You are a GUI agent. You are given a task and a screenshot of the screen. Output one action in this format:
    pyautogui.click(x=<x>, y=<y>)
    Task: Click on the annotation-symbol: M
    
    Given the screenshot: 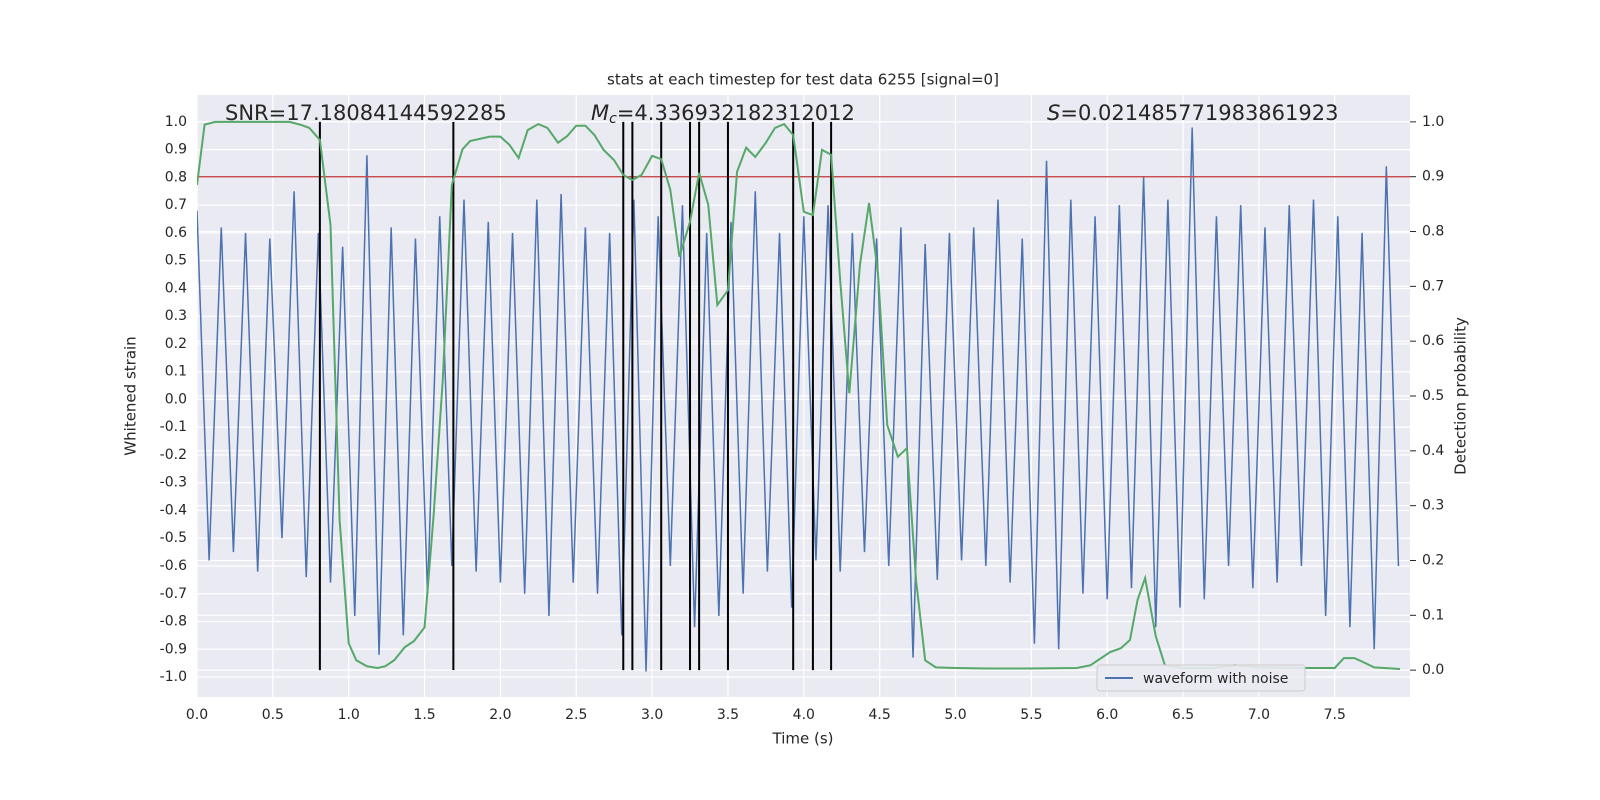 What is the action you would take?
    pyautogui.click(x=600, y=113)
    